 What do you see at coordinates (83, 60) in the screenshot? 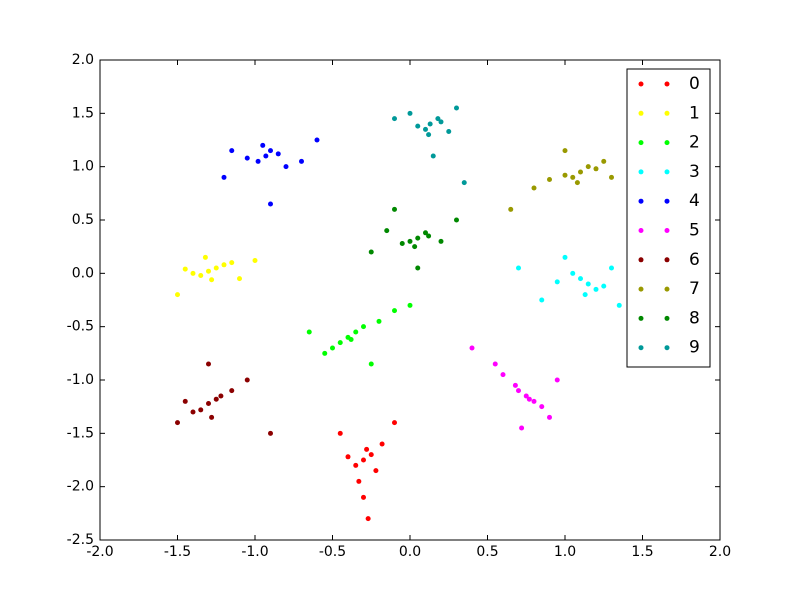
I see `y-tick-label: 2.0` at bounding box center [83, 60].